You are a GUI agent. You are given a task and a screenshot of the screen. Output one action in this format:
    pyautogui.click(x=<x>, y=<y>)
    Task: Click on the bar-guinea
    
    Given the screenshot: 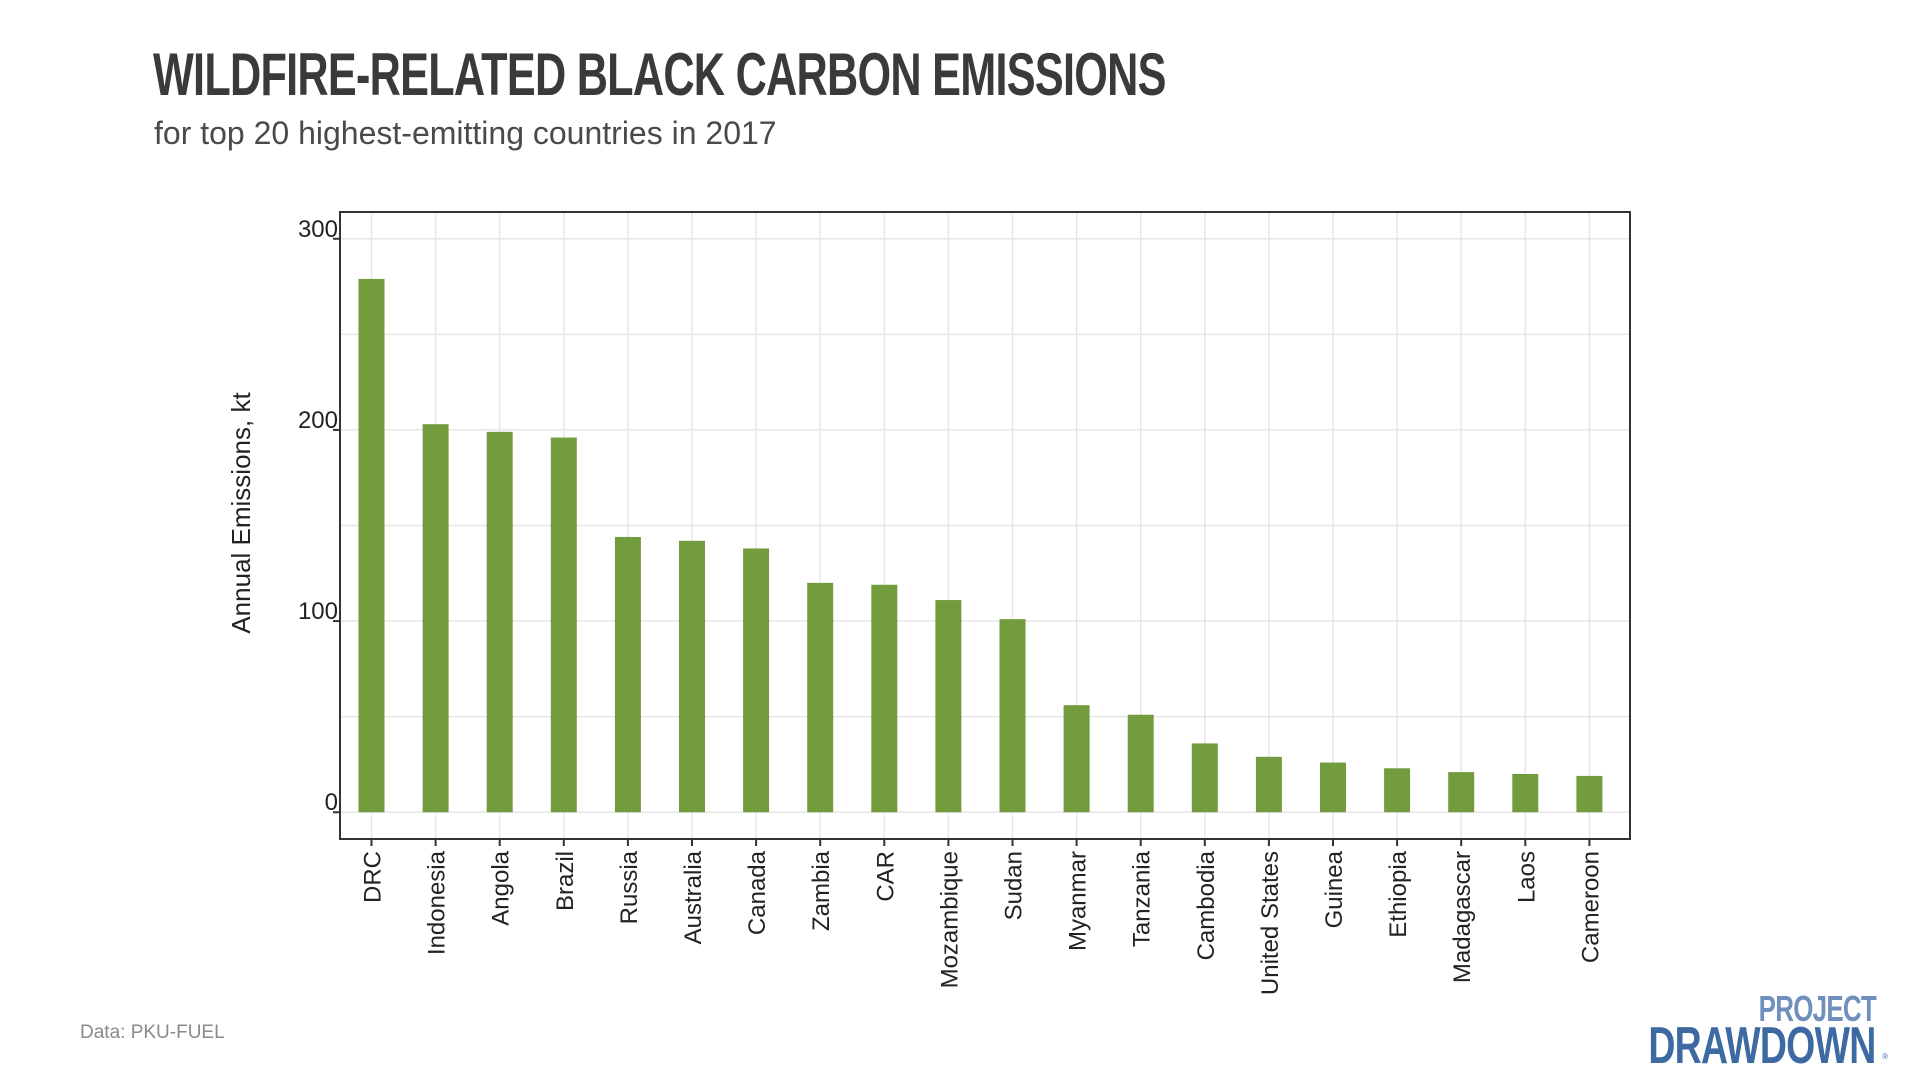 What is the action you would take?
    pyautogui.click(x=1333, y=787)
    